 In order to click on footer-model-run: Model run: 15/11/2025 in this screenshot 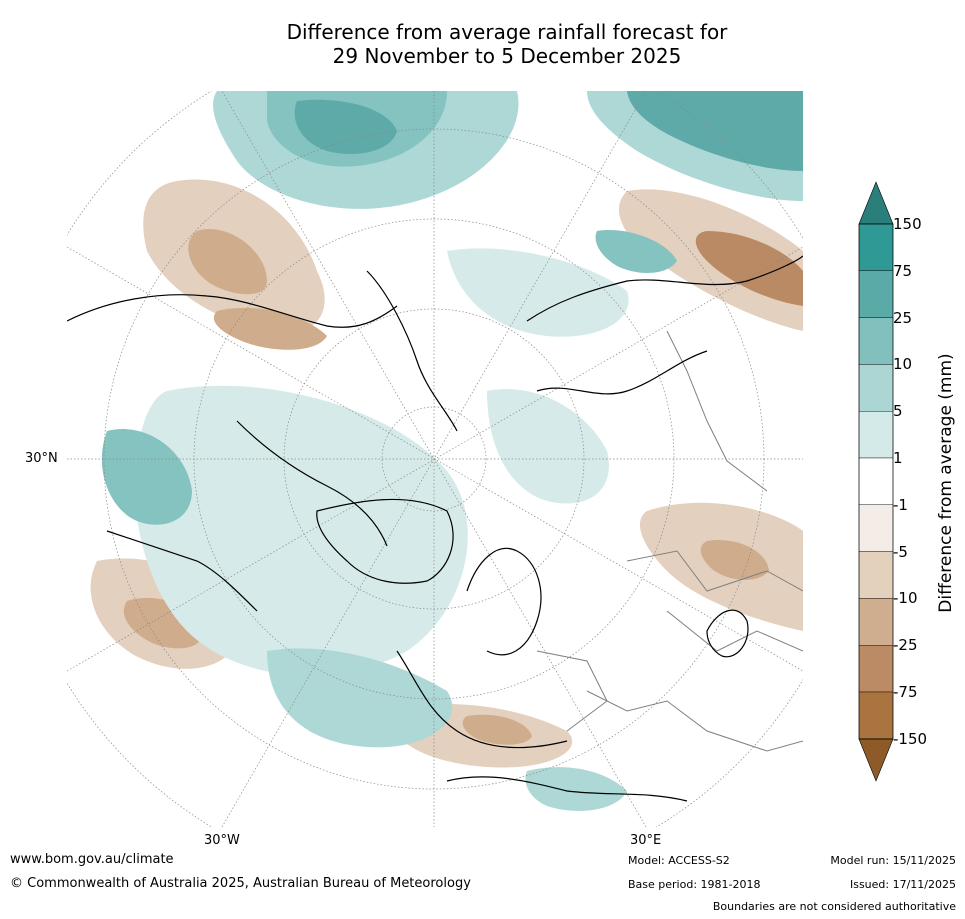, I will do `click(893, 860)`.